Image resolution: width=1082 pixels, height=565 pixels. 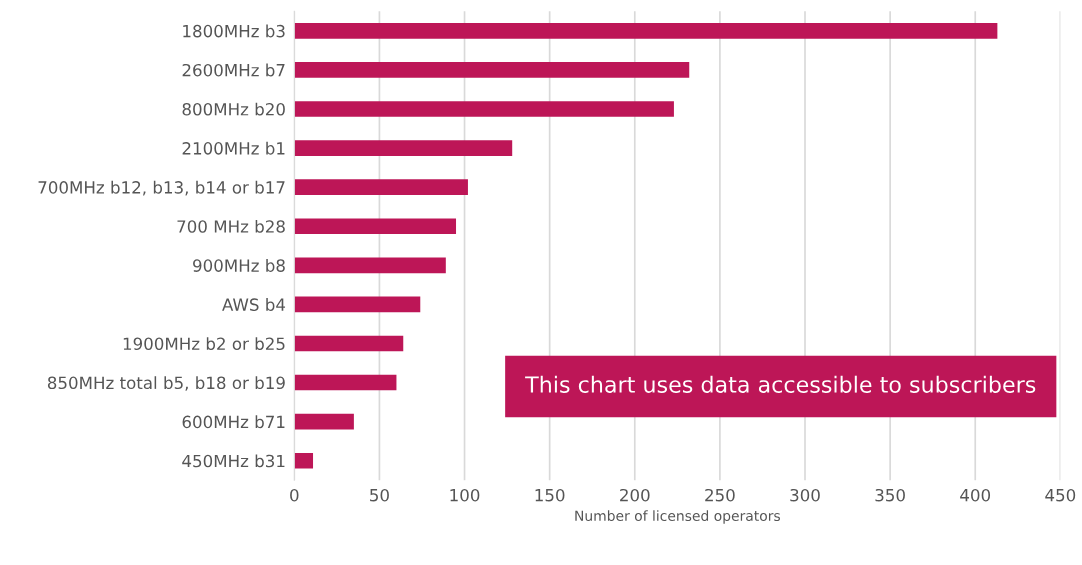 What do you see at coordinates (720, 495) in the screenshot?
I see `x-tick-label: 250` at bounding box center [720, 495].